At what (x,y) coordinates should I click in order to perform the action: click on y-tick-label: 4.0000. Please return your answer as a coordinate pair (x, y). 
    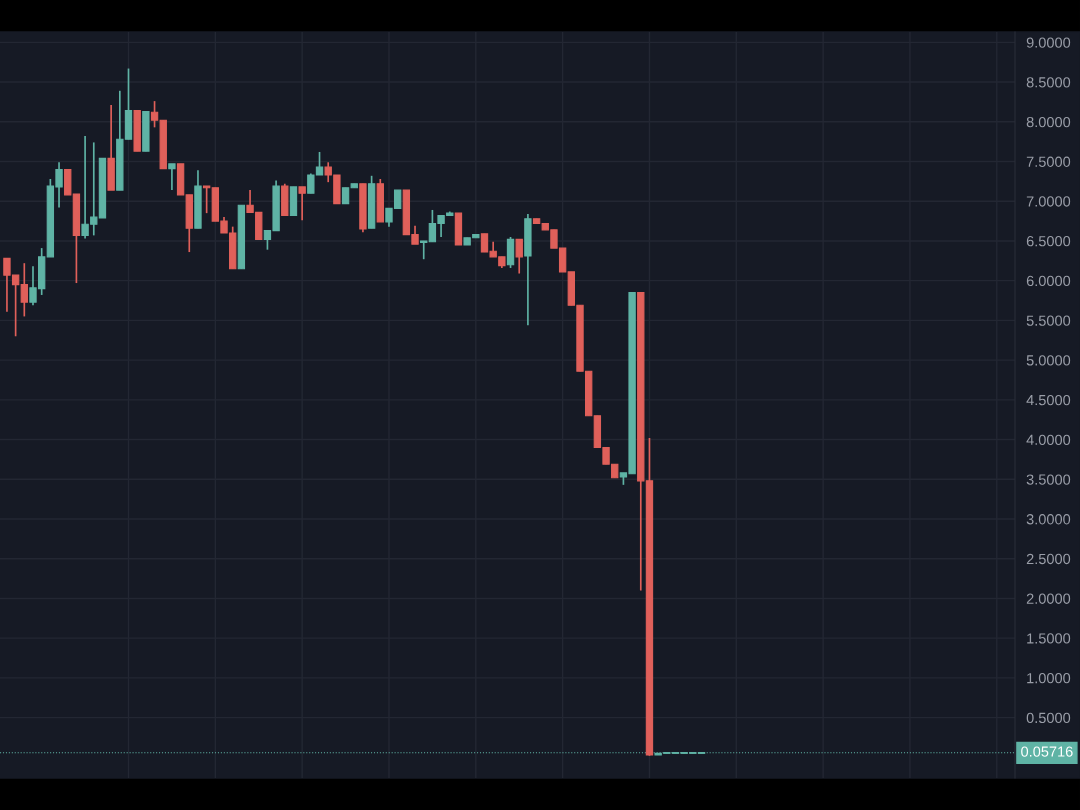
    Looking at the image, I should click on (1048, 439).